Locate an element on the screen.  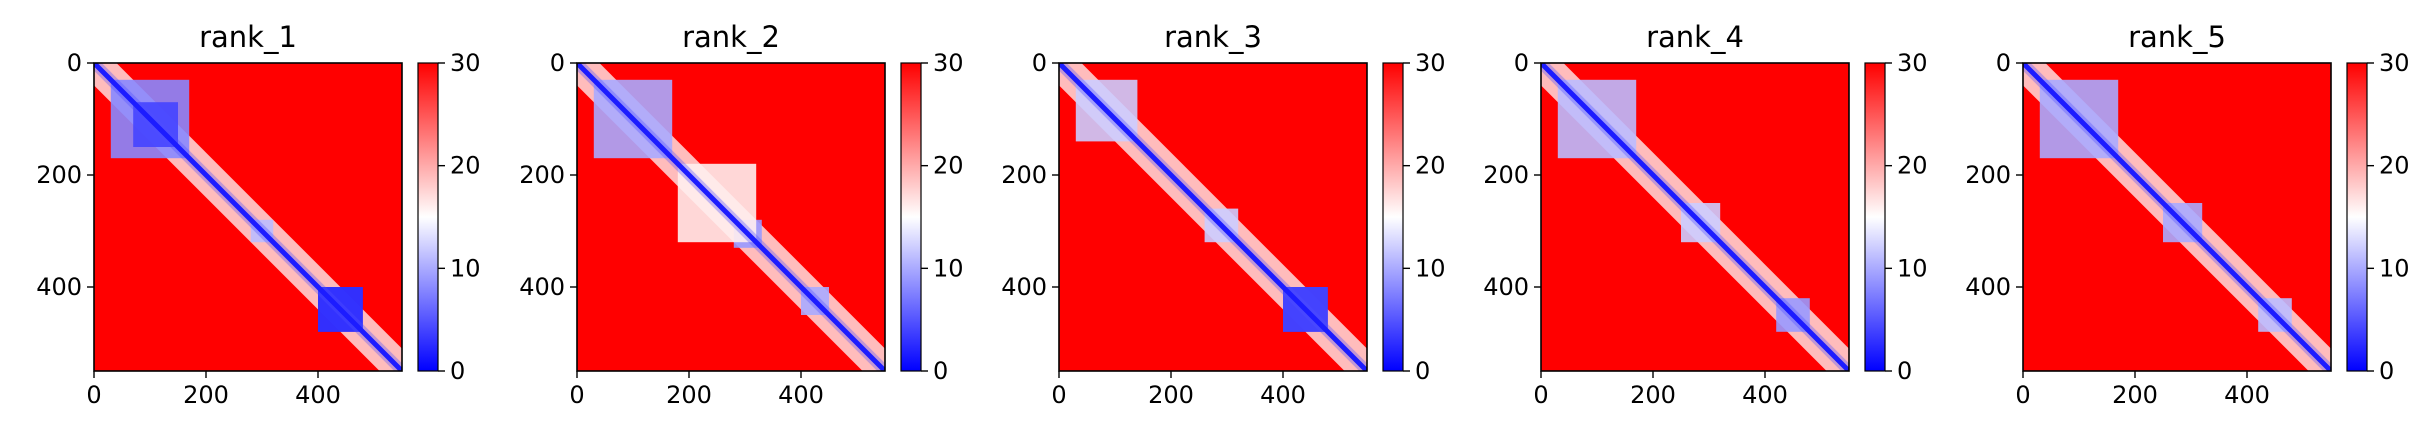
panel-title: rank_3 is located at coordinates (1213, 37).